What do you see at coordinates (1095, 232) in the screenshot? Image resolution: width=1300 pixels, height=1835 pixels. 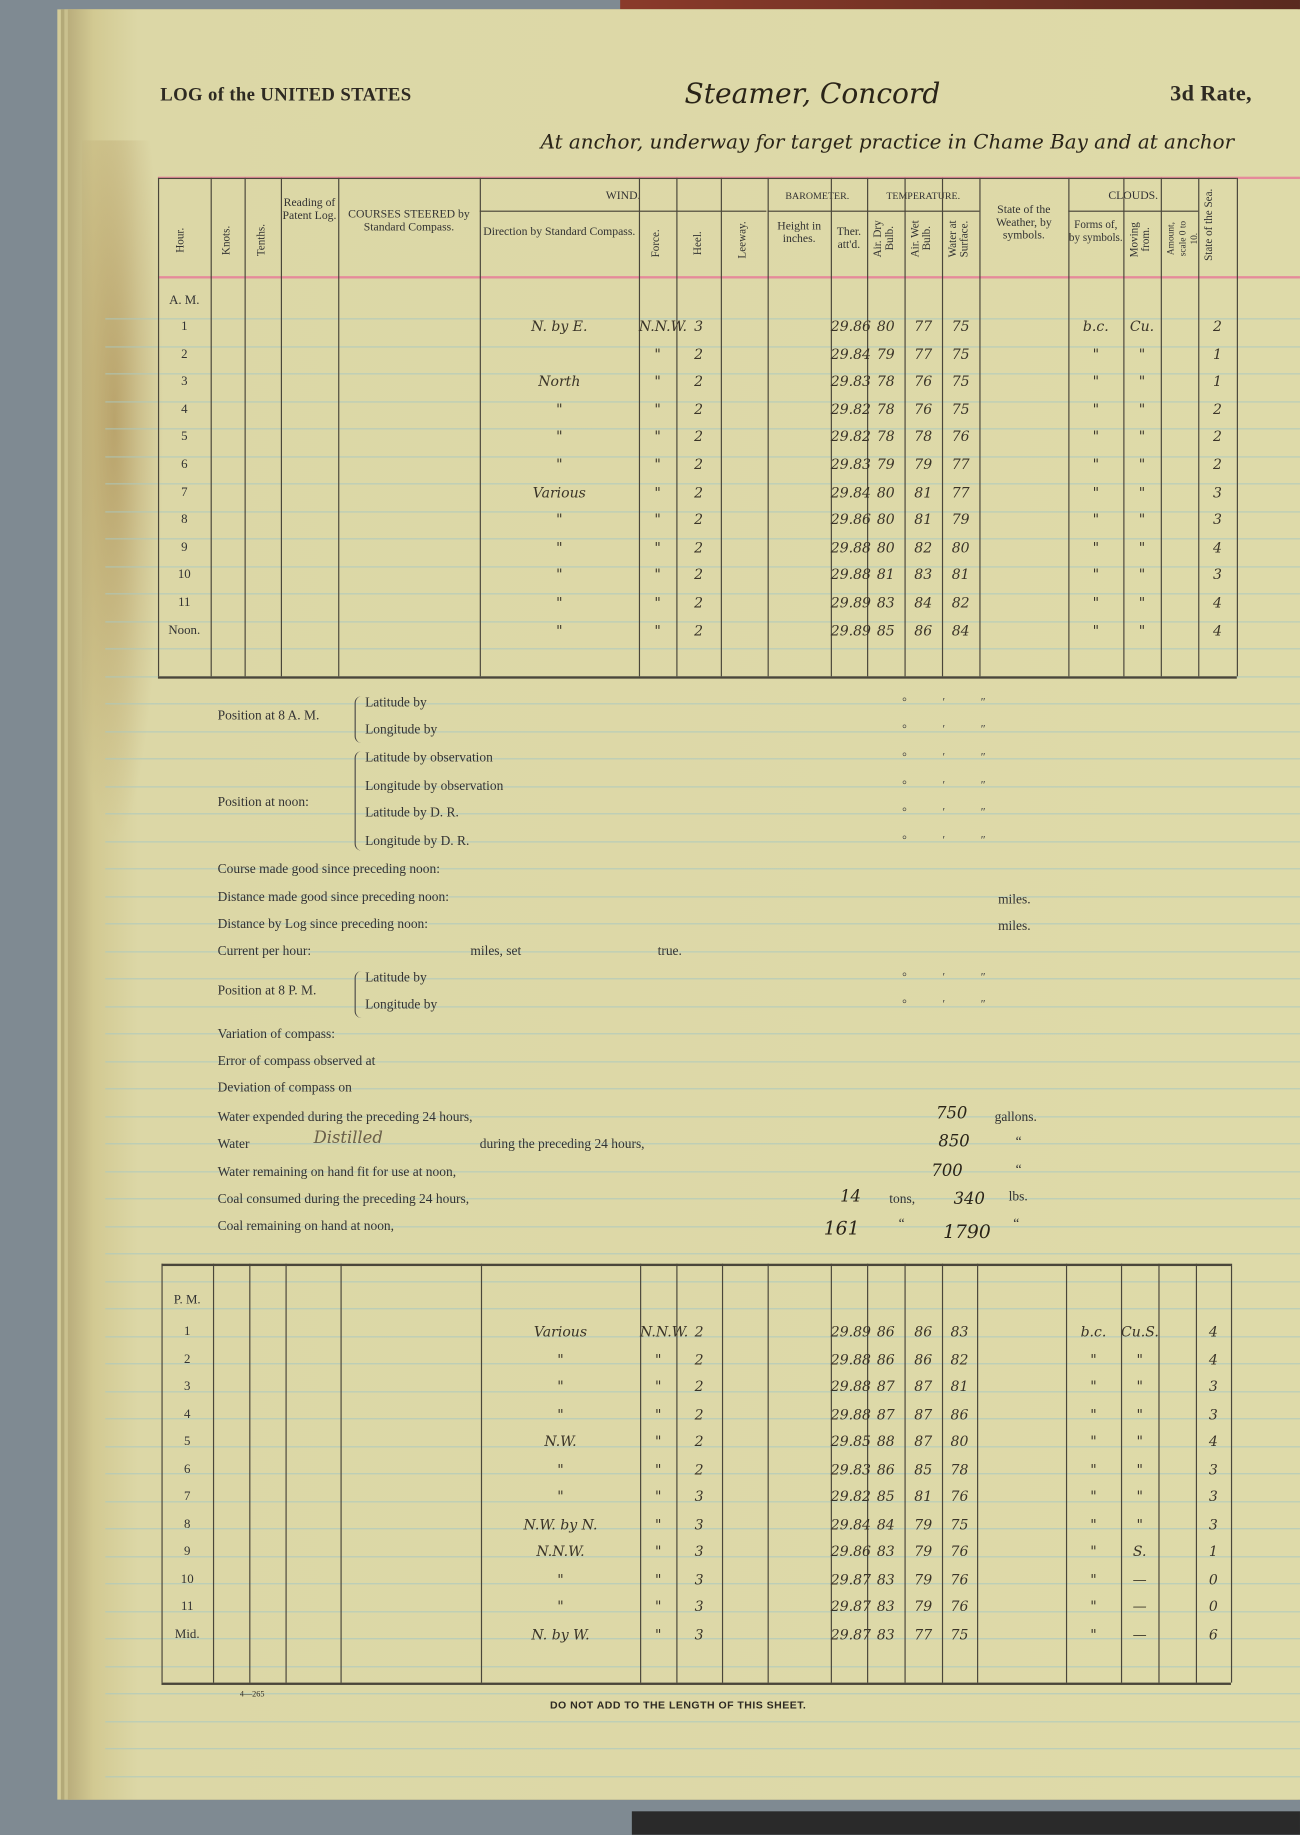 I see `col-cloud-forms: Forms of, by symbols.` at bounding box center [1095, 232].